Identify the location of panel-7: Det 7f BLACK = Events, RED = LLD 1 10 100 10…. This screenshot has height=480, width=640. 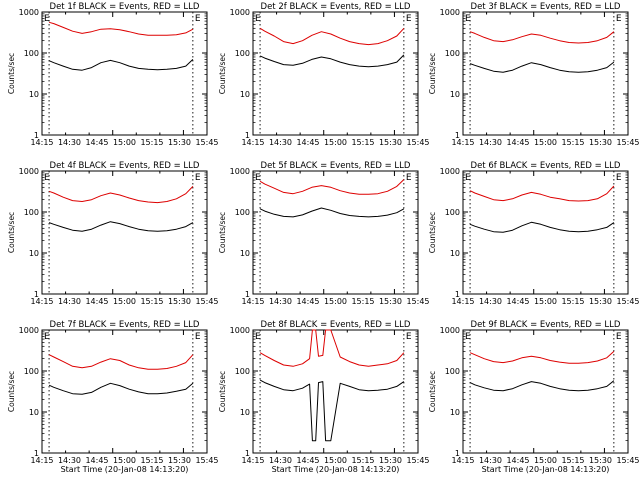
(113, 397).